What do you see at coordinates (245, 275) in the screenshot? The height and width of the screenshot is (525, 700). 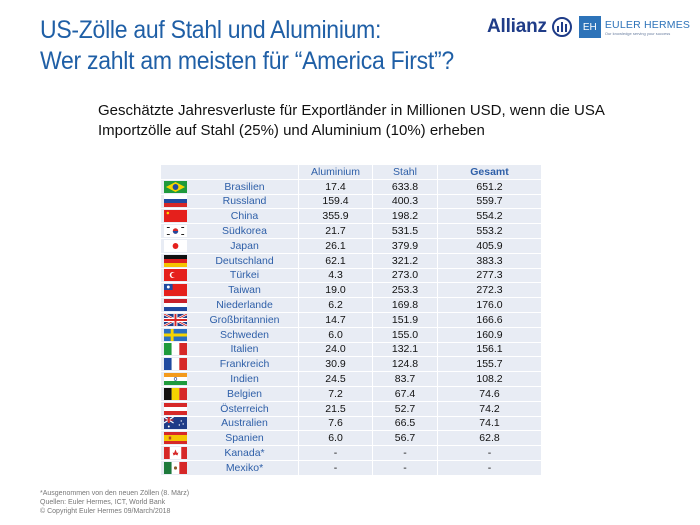 I see `country-cell: Türkei` at bounding box center [245, 275].